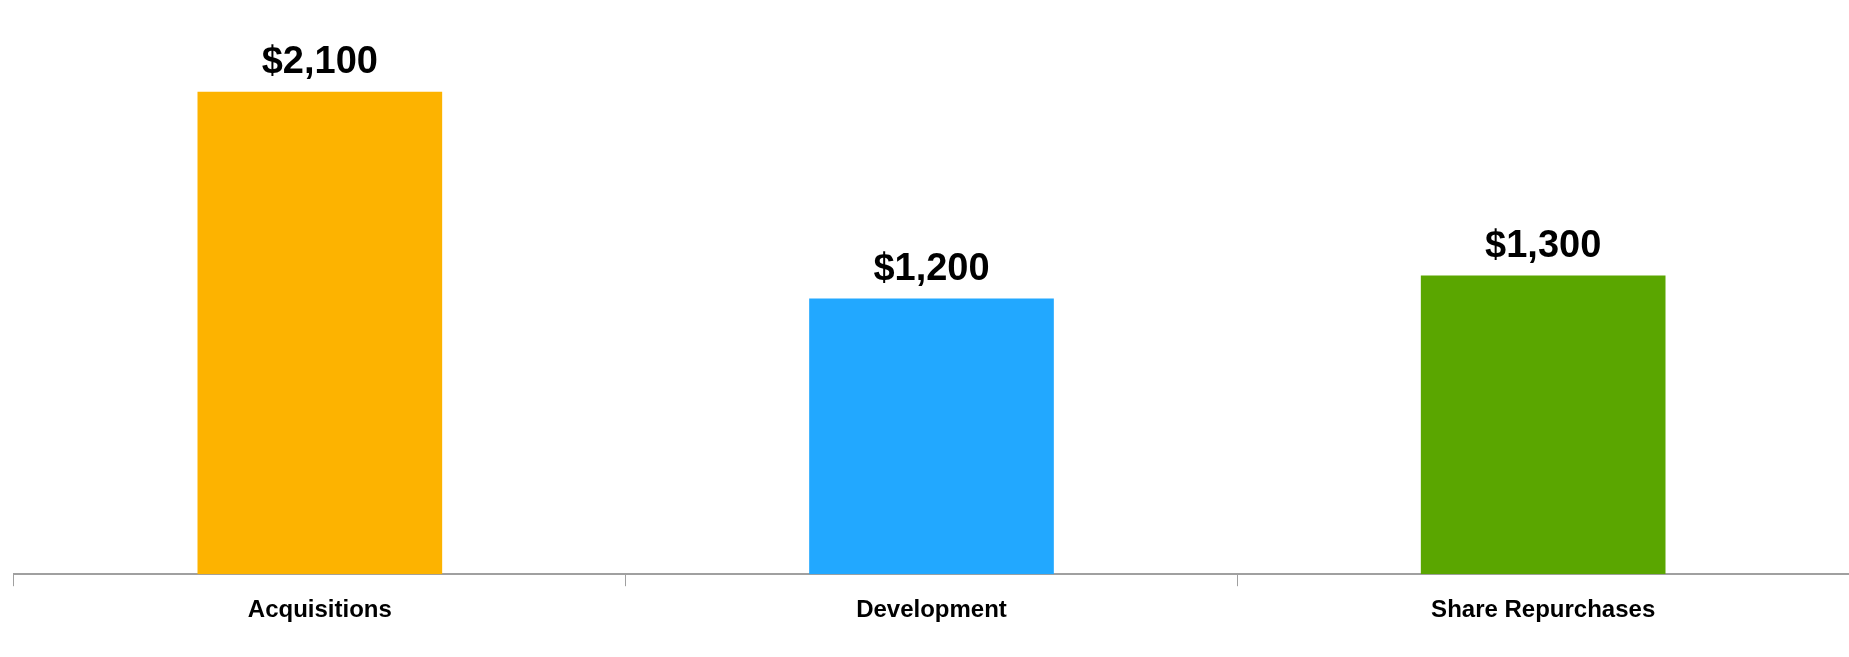 The image size is (1849, 657). What do you see at coordinates (1543, 609) in the screenshot?
I see `x-tick-label: Share Repurchases` at bounding box center [1543, 609].